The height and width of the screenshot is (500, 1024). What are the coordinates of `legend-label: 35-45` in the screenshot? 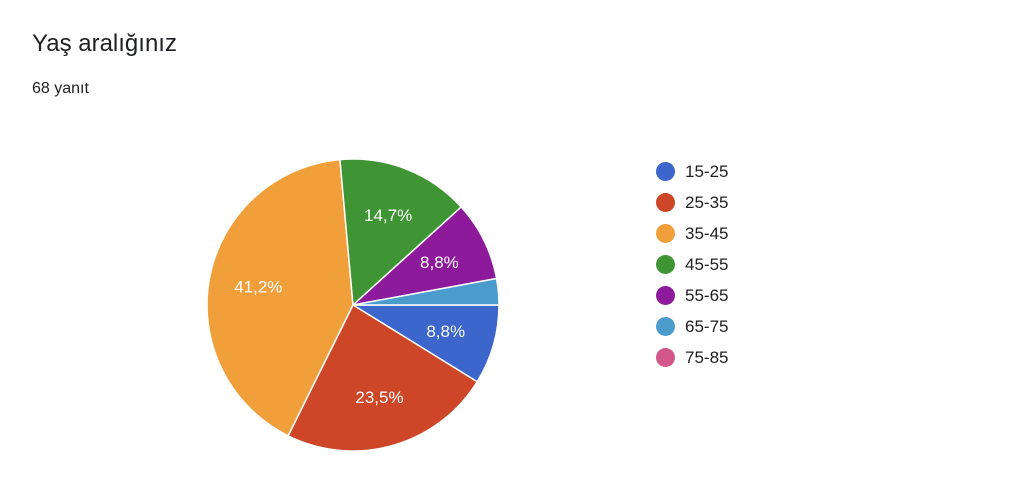 It's located at (707, 233).